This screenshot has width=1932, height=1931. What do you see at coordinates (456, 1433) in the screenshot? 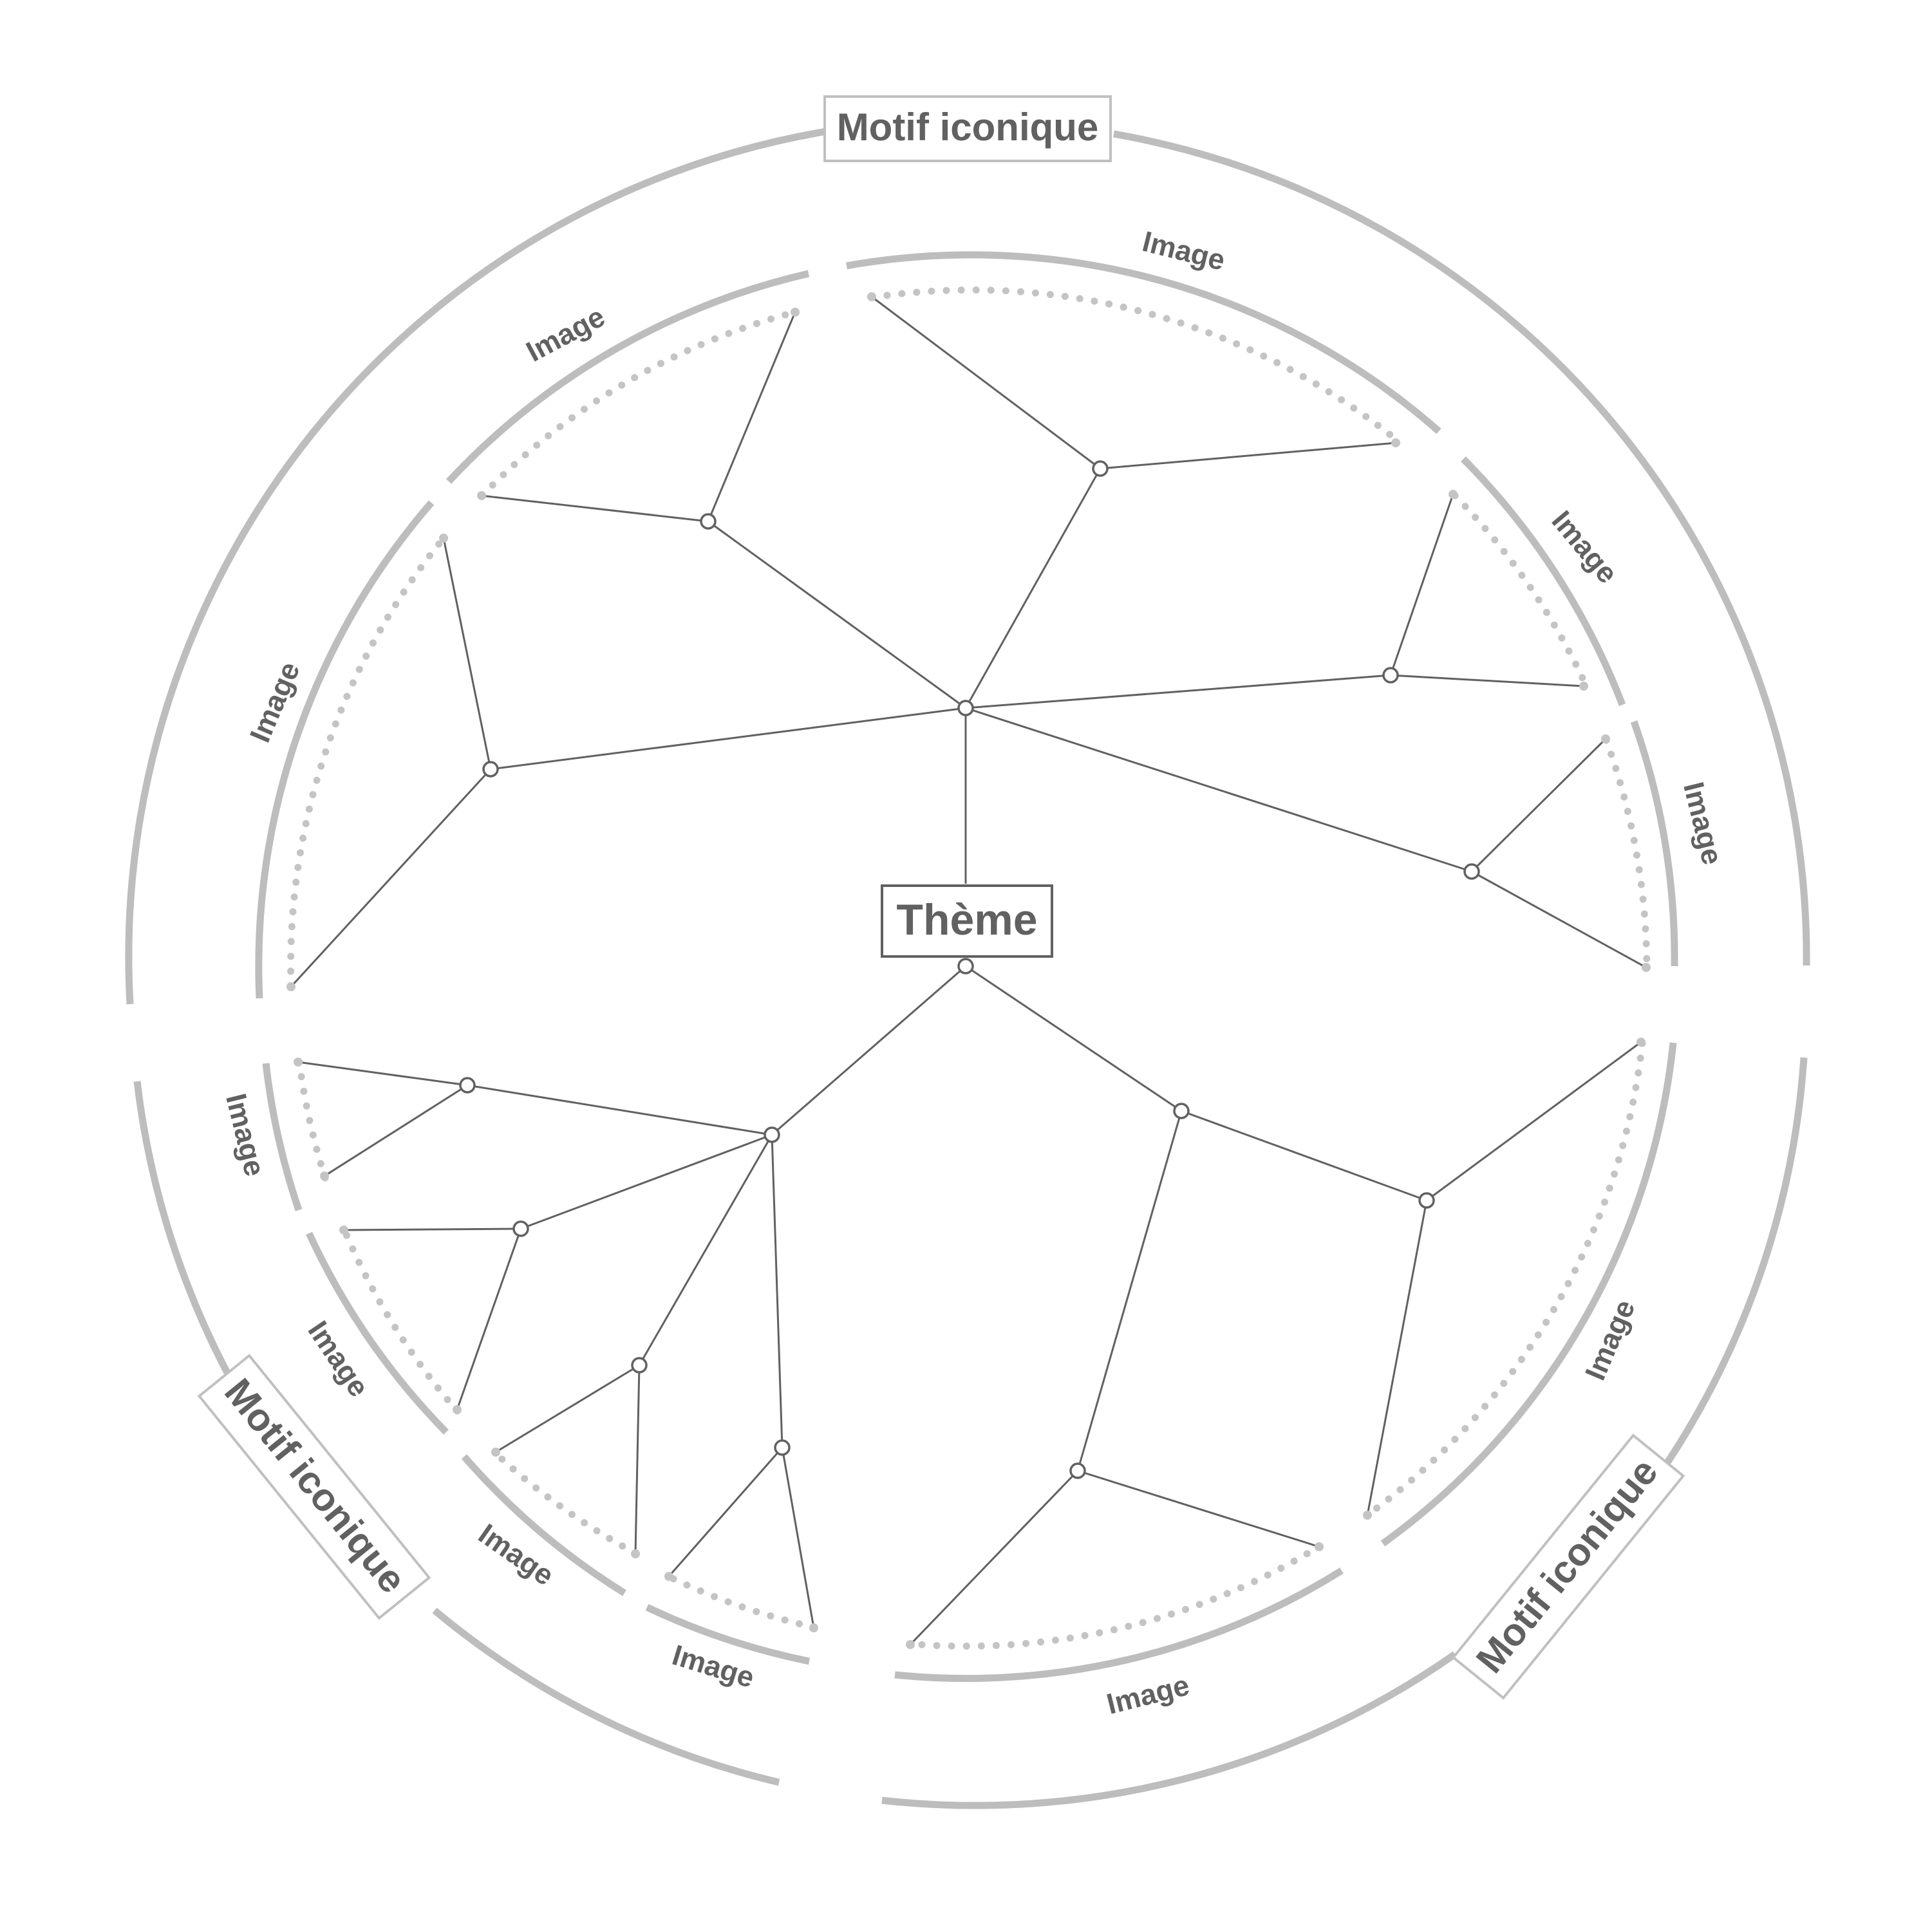
I see `motif-arc-bottom-left` at bounding box center [456, 1433].